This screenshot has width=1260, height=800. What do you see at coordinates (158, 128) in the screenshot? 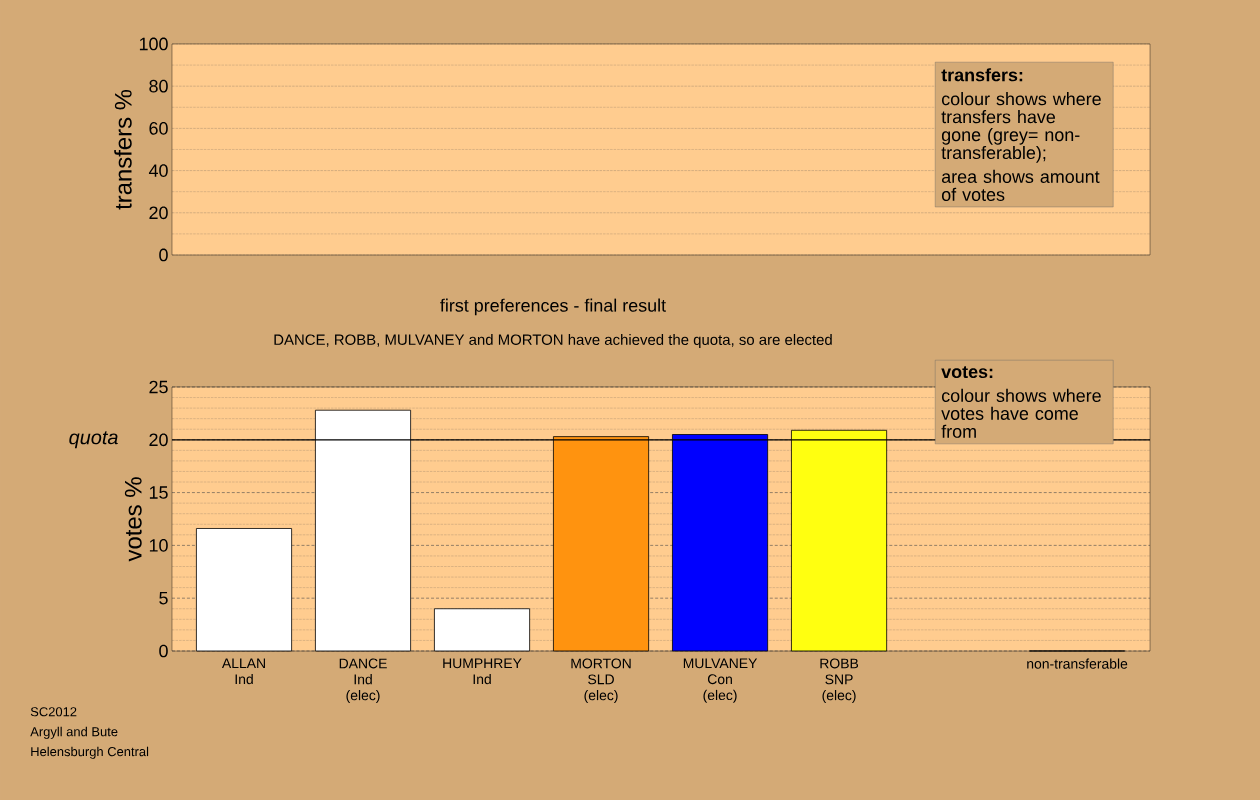
I see `y-tick-label: 60` at bounding box center [158, 128].